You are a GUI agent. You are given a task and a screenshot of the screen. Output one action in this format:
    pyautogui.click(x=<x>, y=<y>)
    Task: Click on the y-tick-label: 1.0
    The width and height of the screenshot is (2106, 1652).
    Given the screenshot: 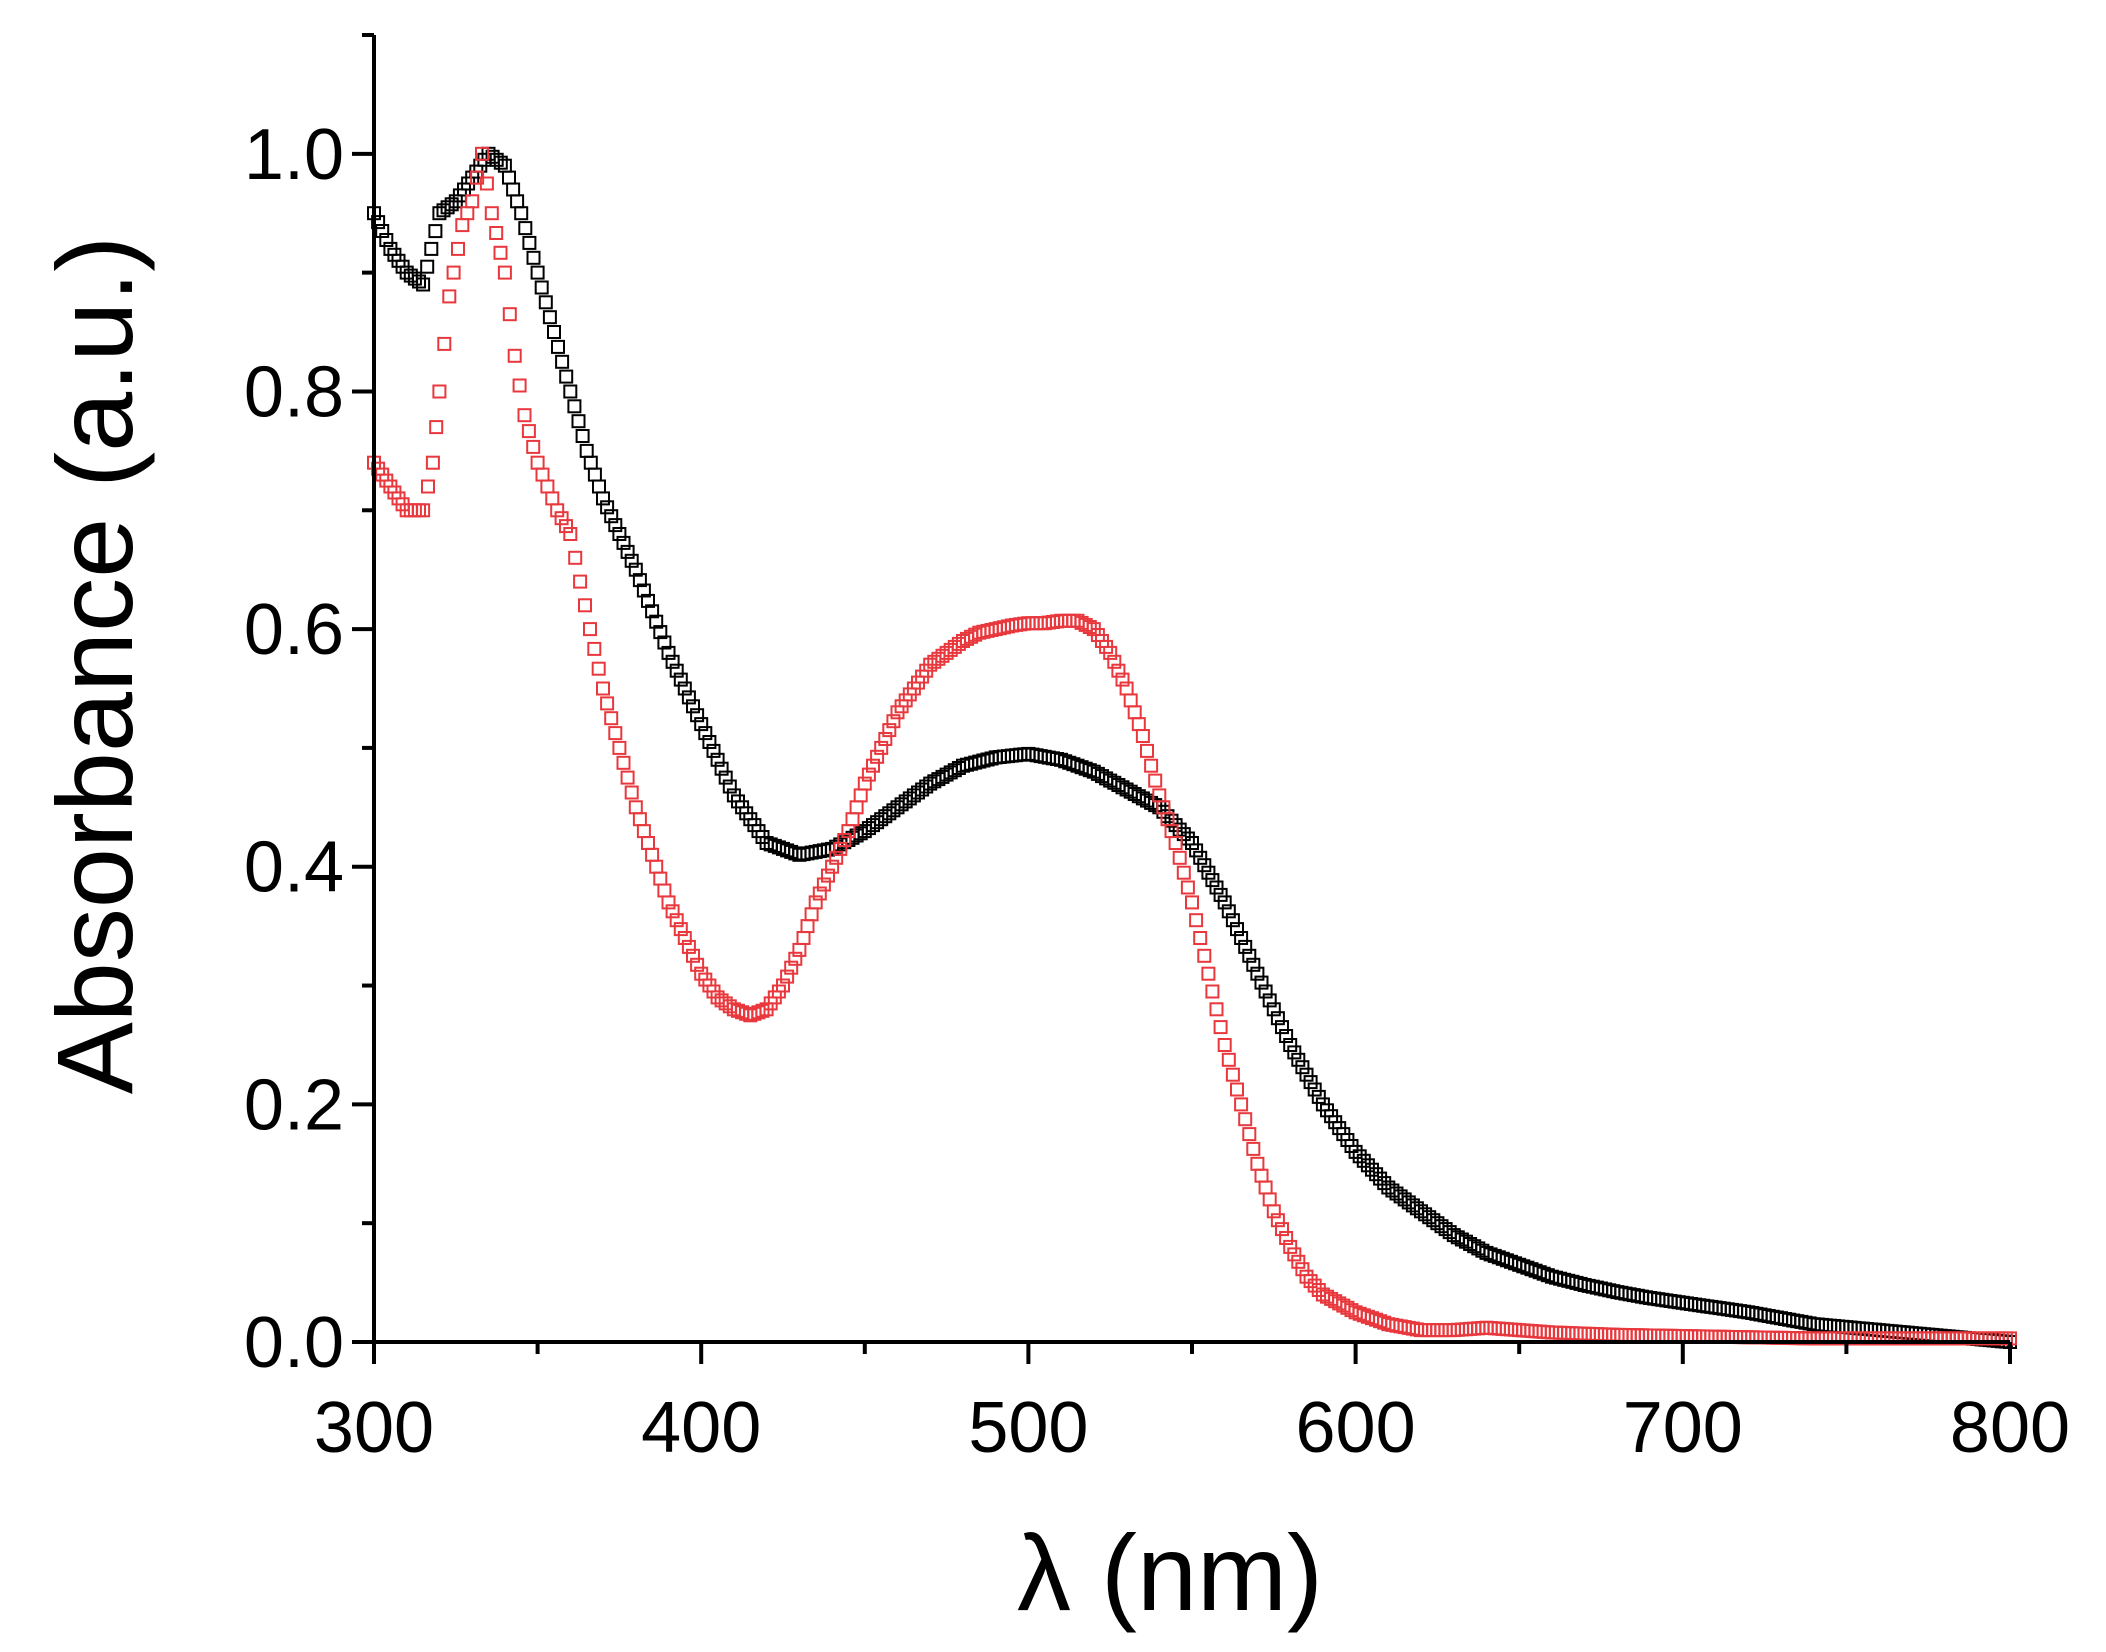 What is the action you would take?
    pyautogui.click(x=294, y=155)
    